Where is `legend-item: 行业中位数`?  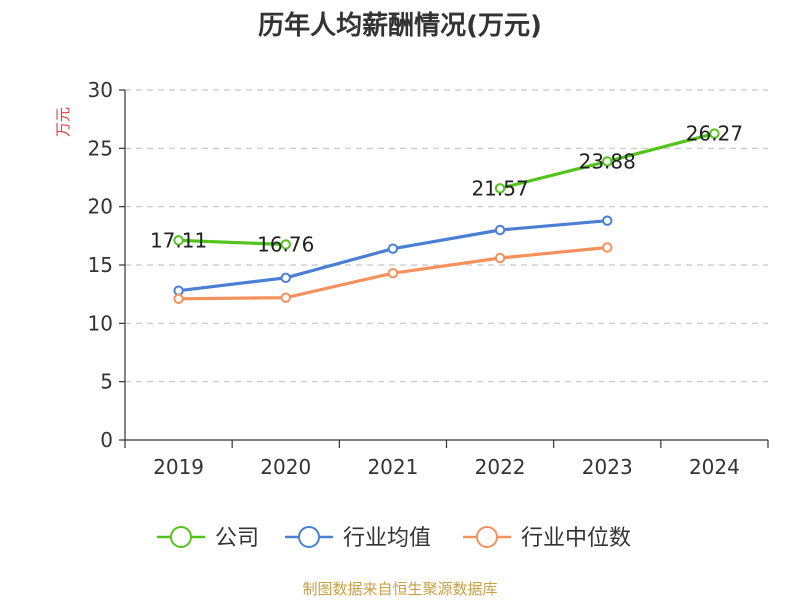 legend-item: 行业中位数 is located at coordinates (547, 538).